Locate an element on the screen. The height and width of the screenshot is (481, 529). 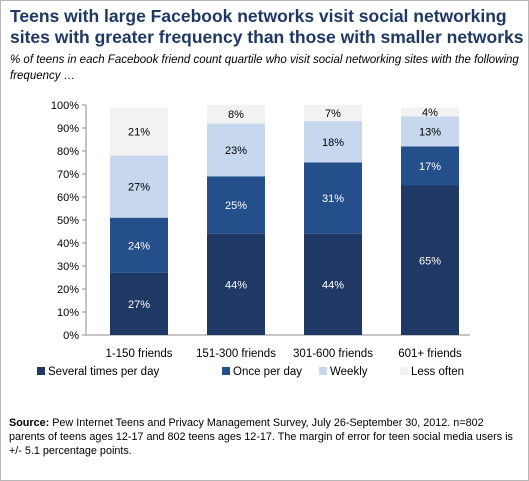
legend-label: Less often is located at coordinates (437, 372).